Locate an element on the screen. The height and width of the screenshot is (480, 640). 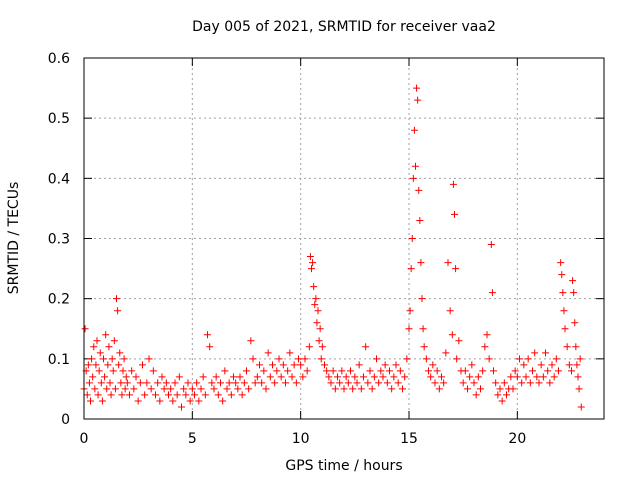
y-tick-label: 0.1 is located at coordinates (59, 360).